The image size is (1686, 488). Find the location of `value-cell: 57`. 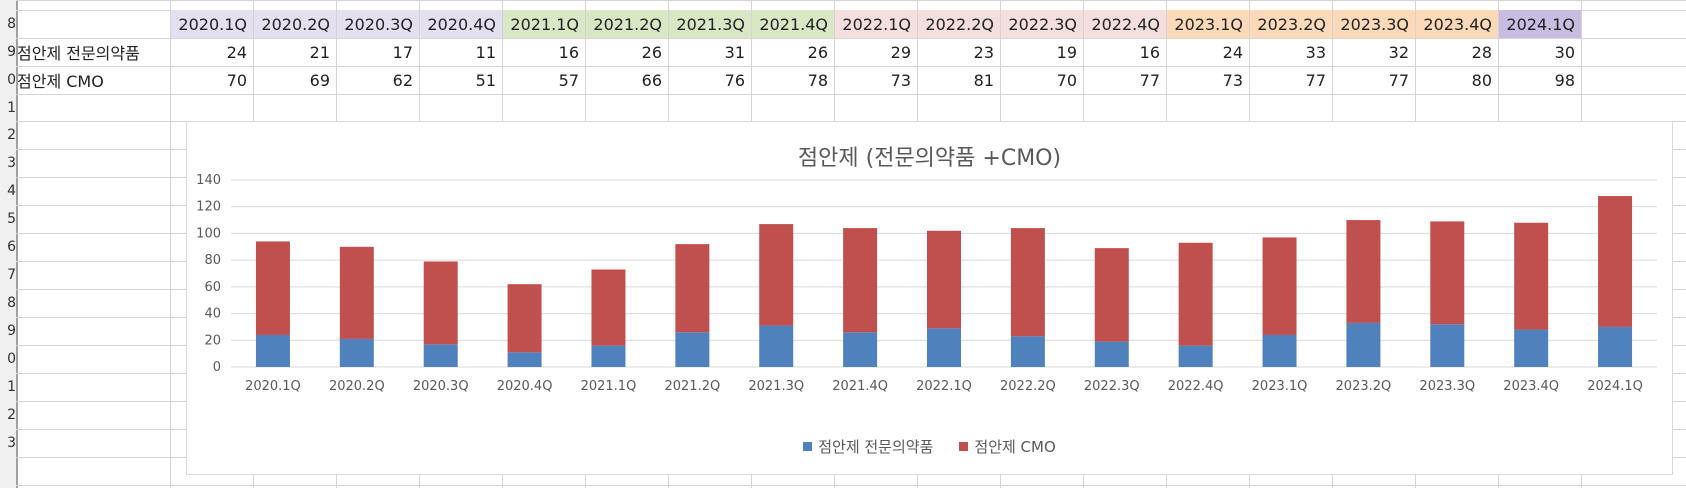

value-cell: 57 is located at coordinates (568, 80).